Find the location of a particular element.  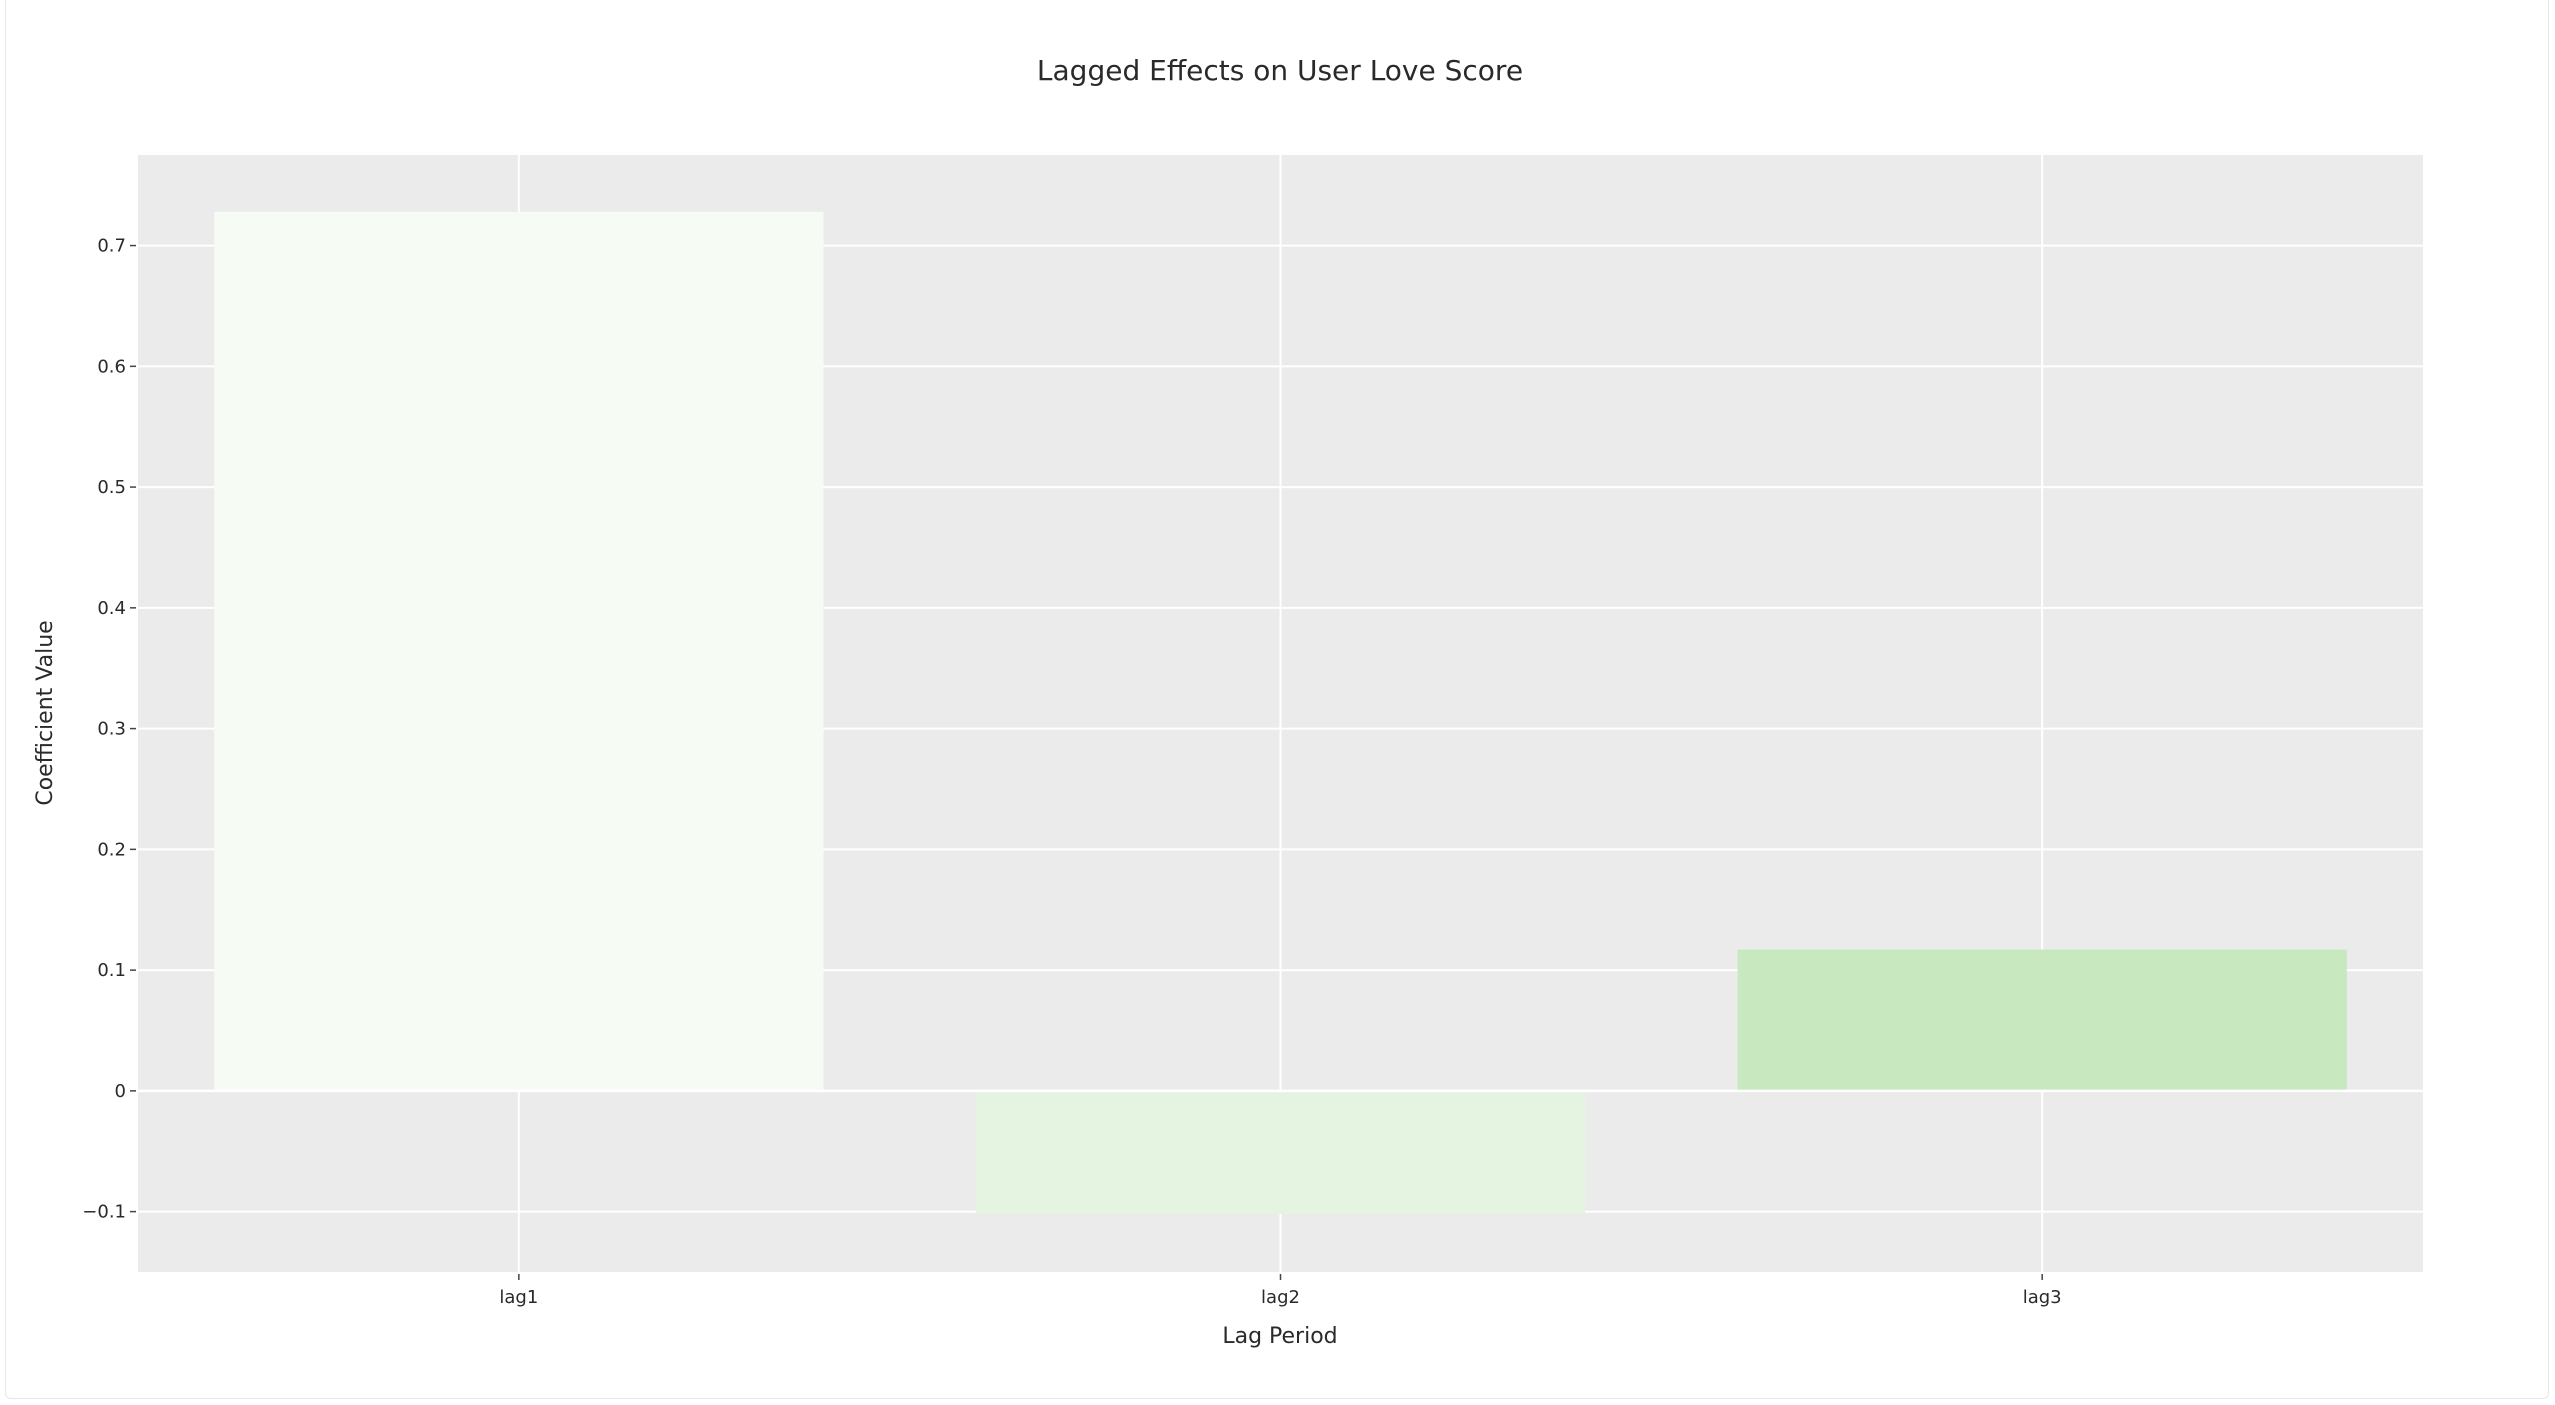

y-axis-title: Coefficient Value is located at coordinates (45, 712).